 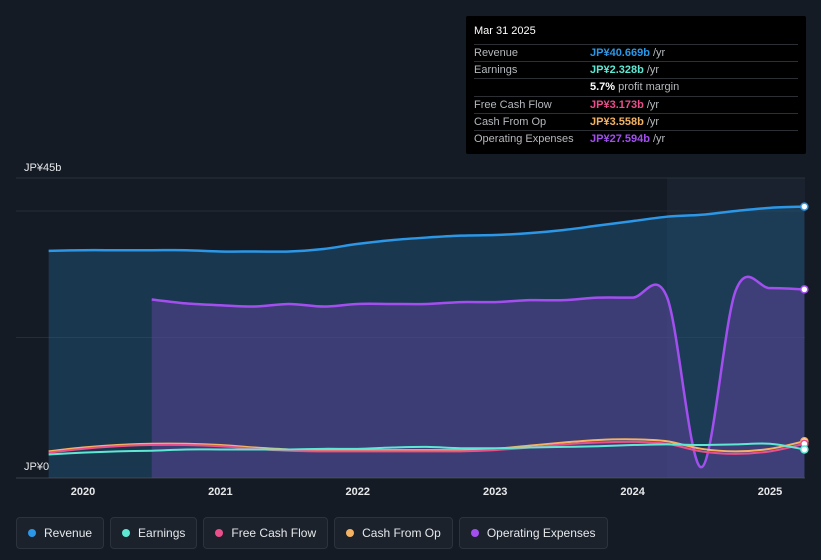 I want to click on tooltip-row-free-cash-flow: Free Cash Flow JP¥3.173b /yr, so click(x=636, y=104).